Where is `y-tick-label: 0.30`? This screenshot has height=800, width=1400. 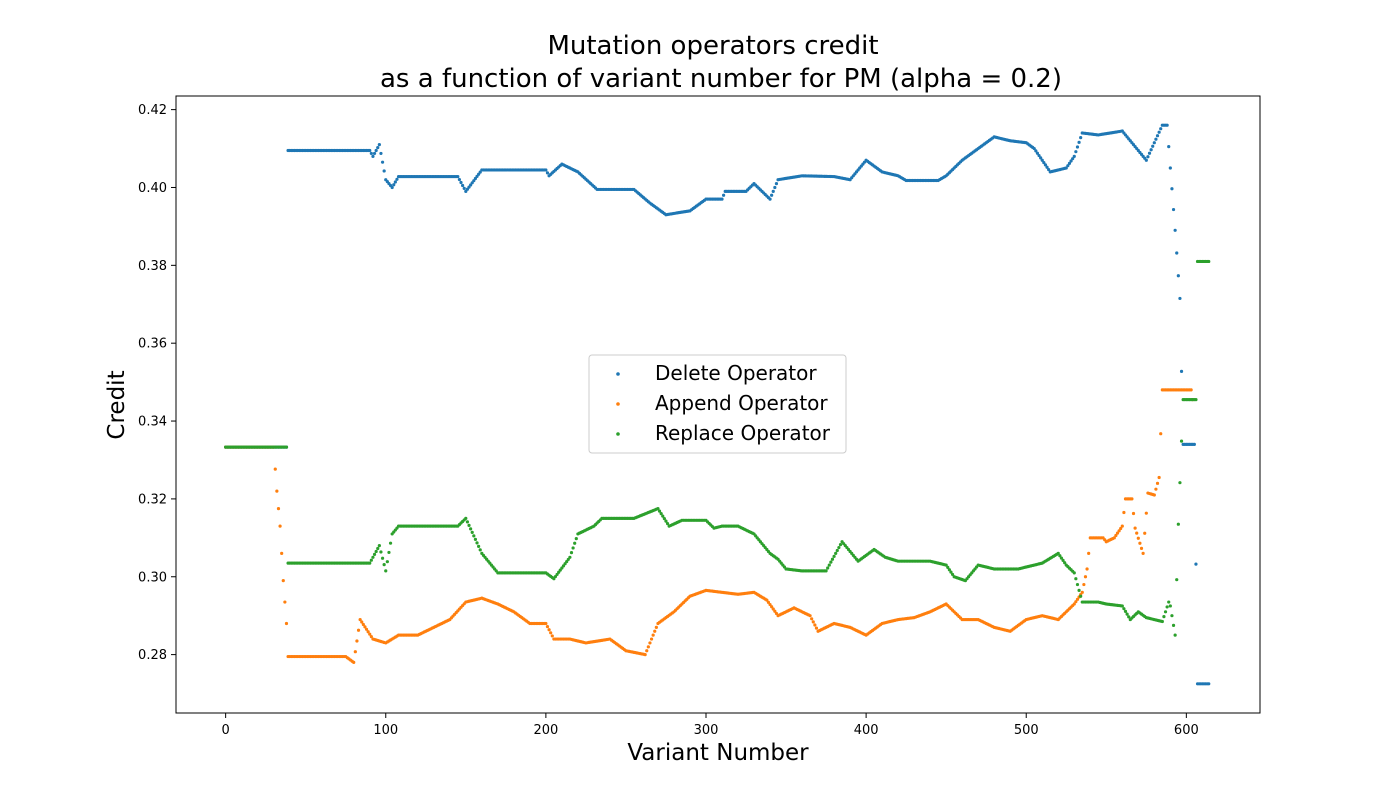
y-tick-label: 0.30 is located at coordinates (152, 577).